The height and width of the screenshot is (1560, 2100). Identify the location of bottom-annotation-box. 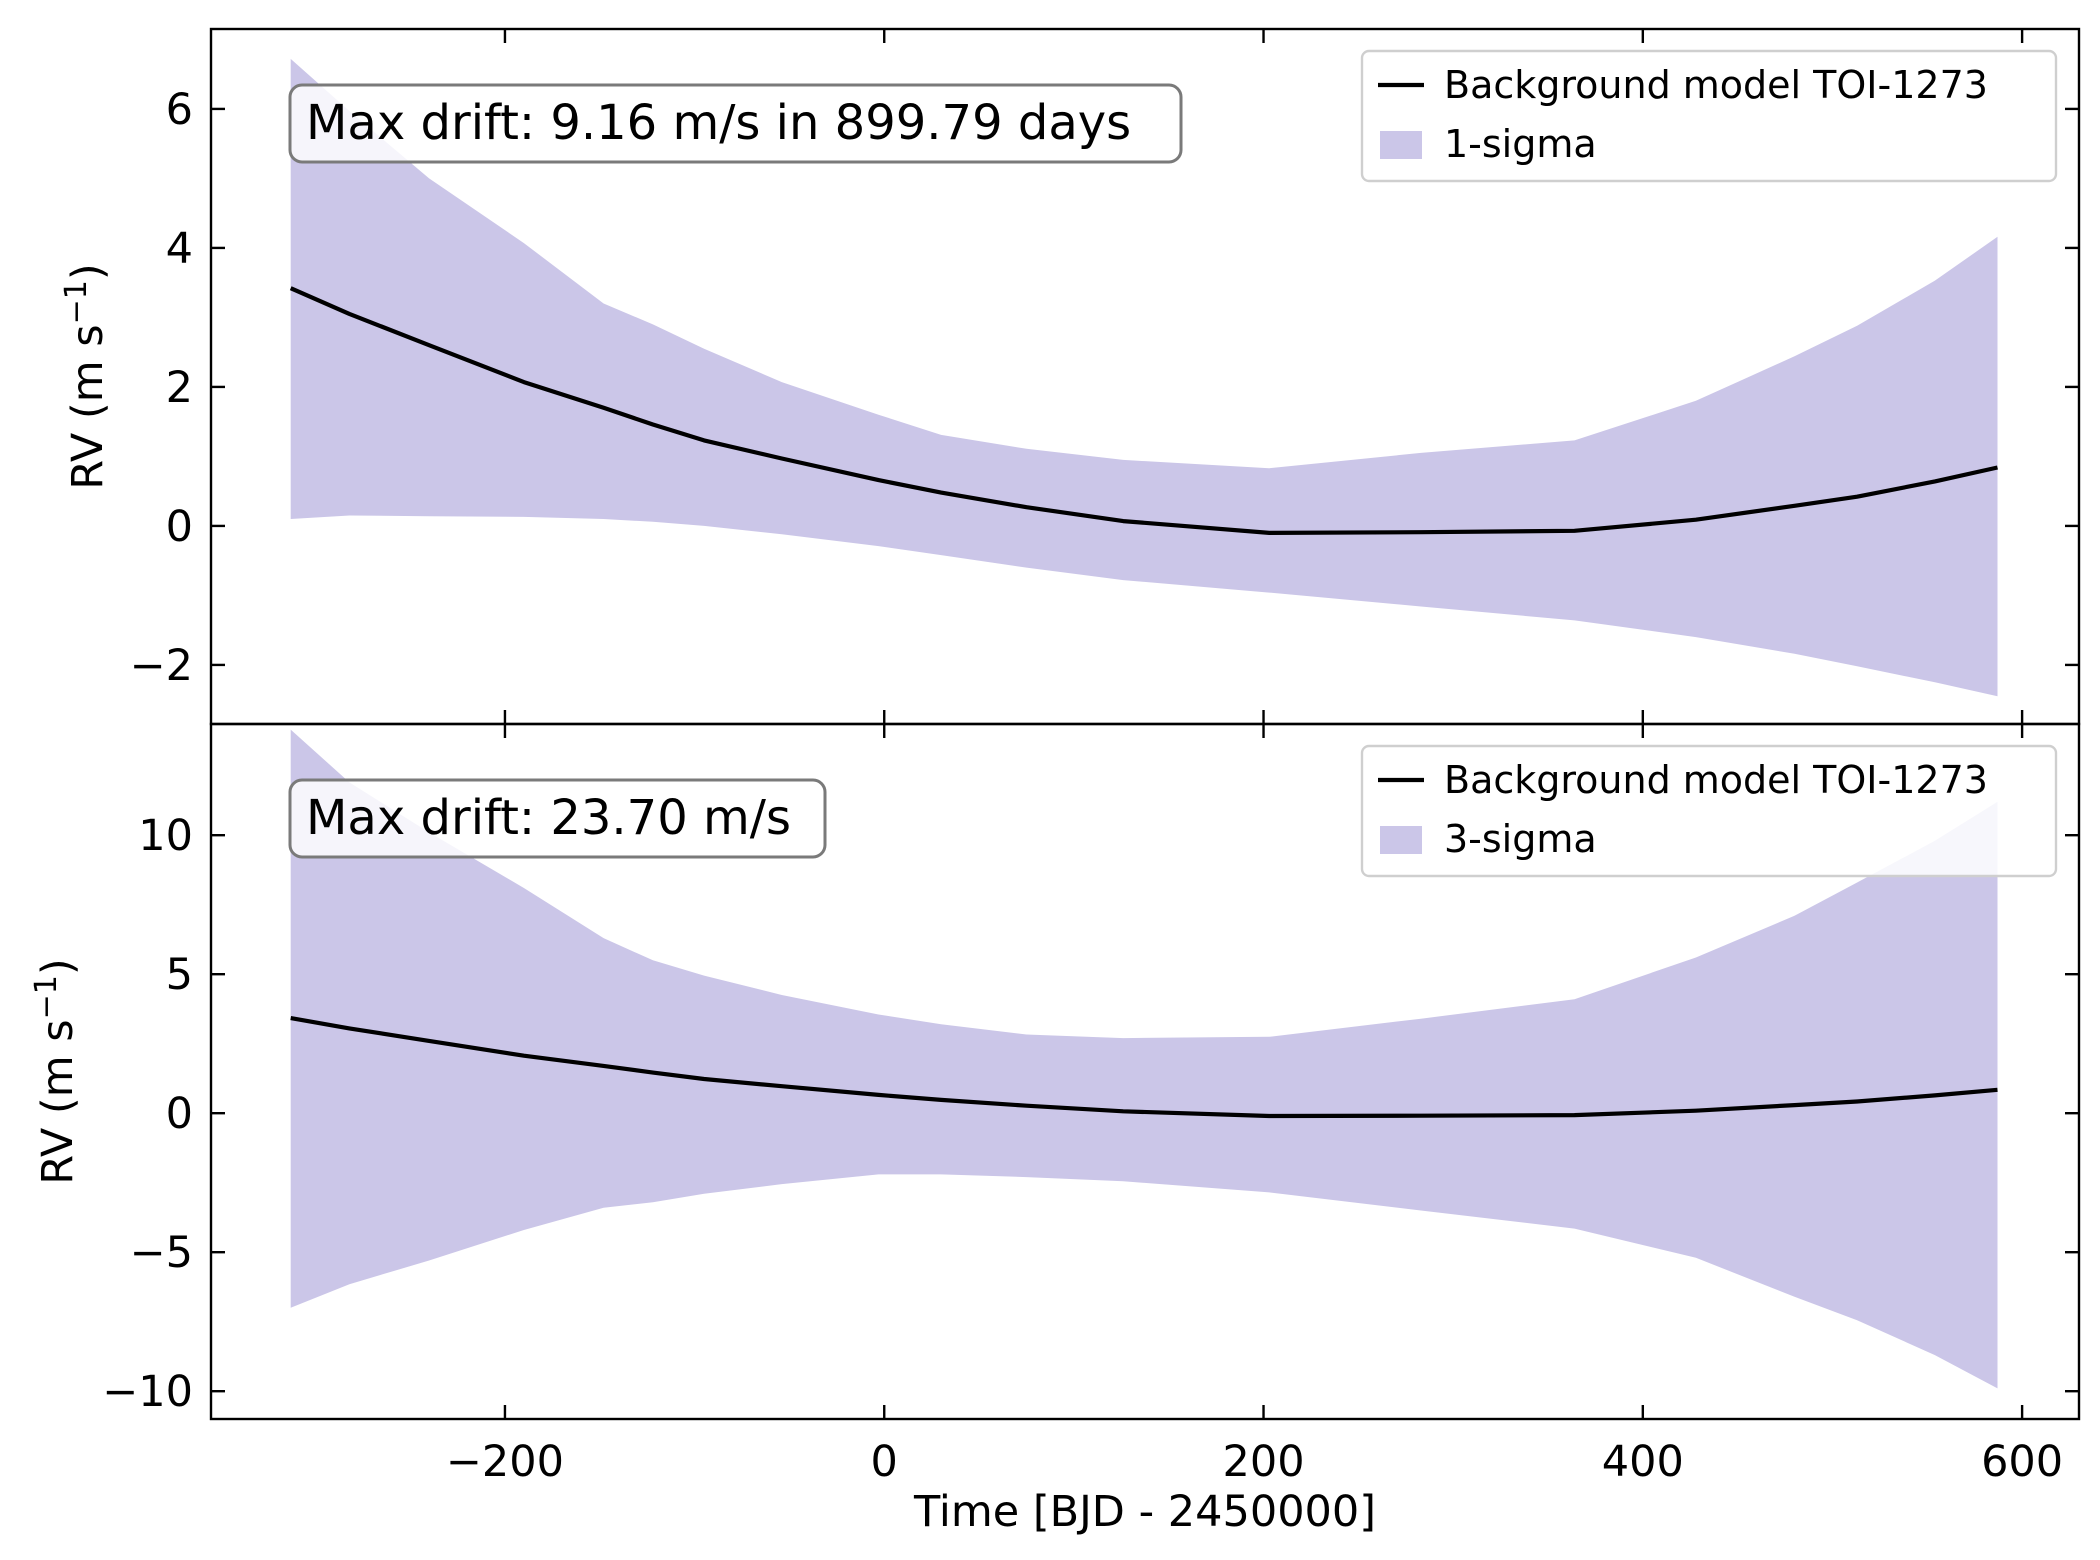
(557, 818).